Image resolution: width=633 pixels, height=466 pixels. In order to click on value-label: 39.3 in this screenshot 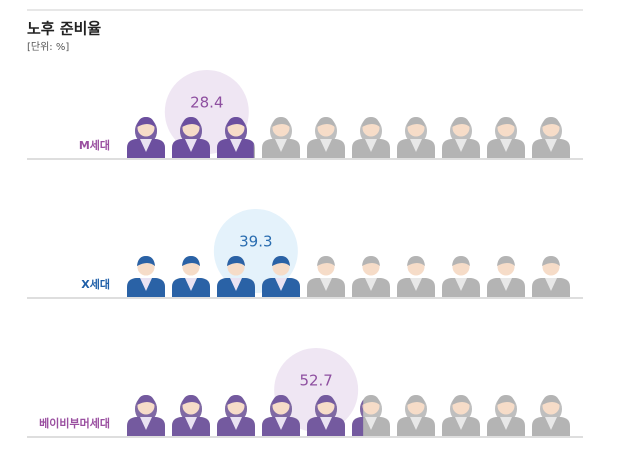, I will do `click(255, 242)`.